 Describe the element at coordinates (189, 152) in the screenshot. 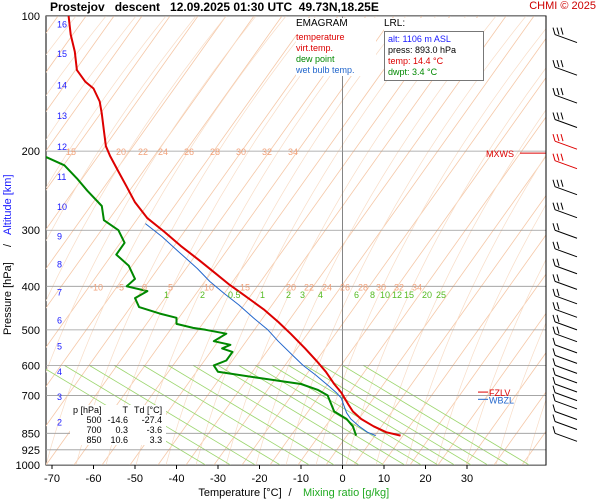

I see `isotherm-label: 26` at that location.